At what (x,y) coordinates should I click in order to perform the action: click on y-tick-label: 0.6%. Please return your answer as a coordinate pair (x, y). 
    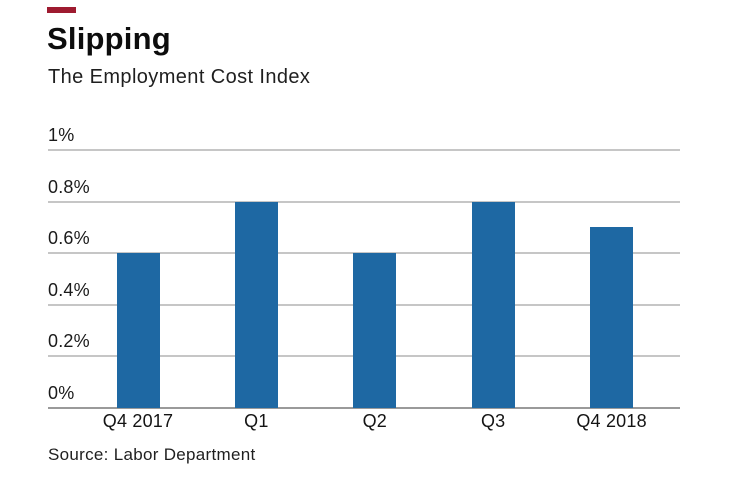
    Looking at the image, I should click on (69, 238).